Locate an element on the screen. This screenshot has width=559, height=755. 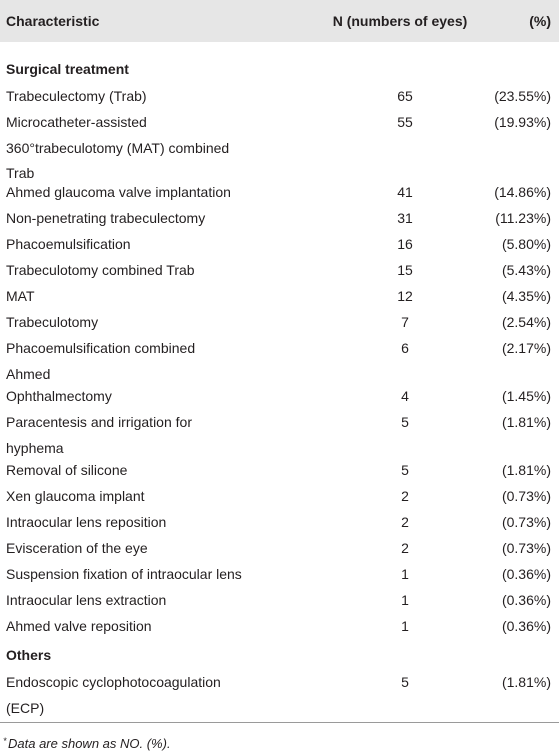
characteristic: Phacoemulsification combined is located at coordinates (101, 348).